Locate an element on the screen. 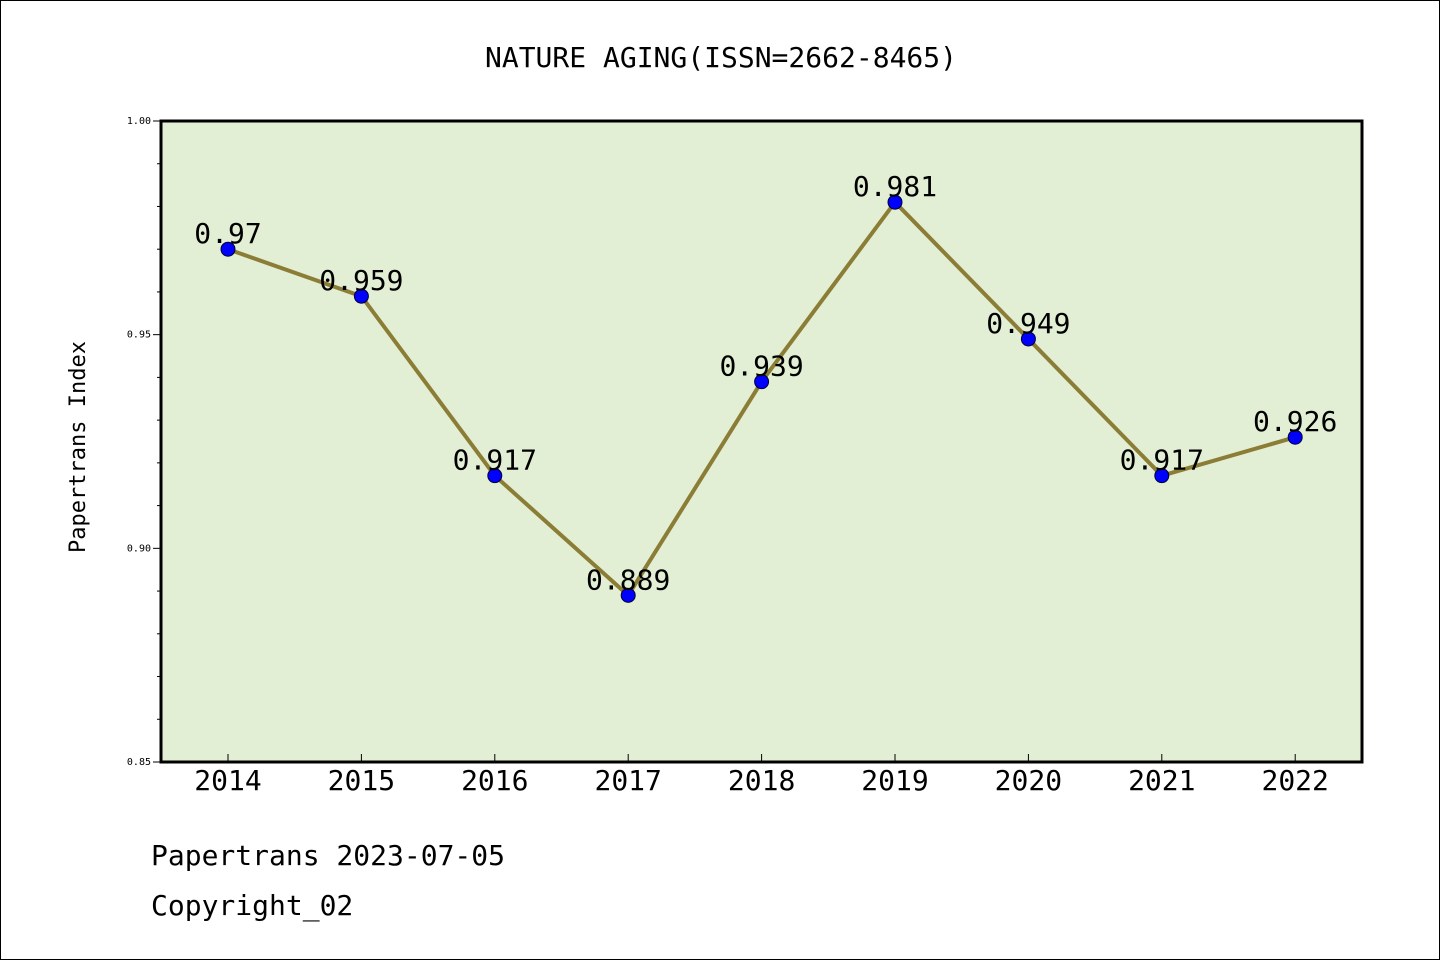 This screenshot has width=1440, height=961. footer-date: Papertrans 2023-07-05 is located at coordinates (328, 855).